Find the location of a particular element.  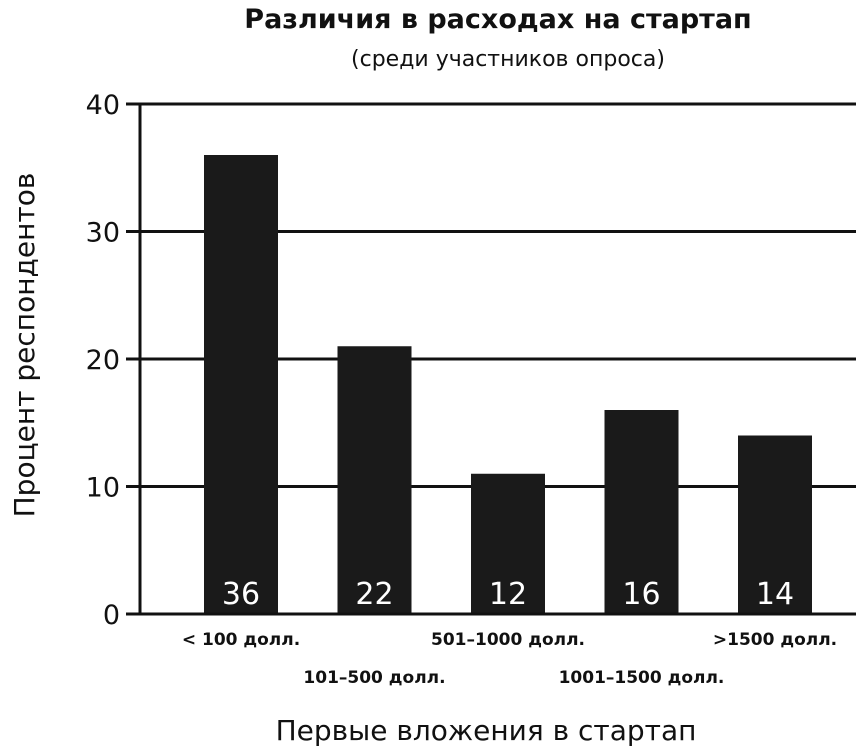

bar-value-label: 14 is located at coordinates (775, 594).